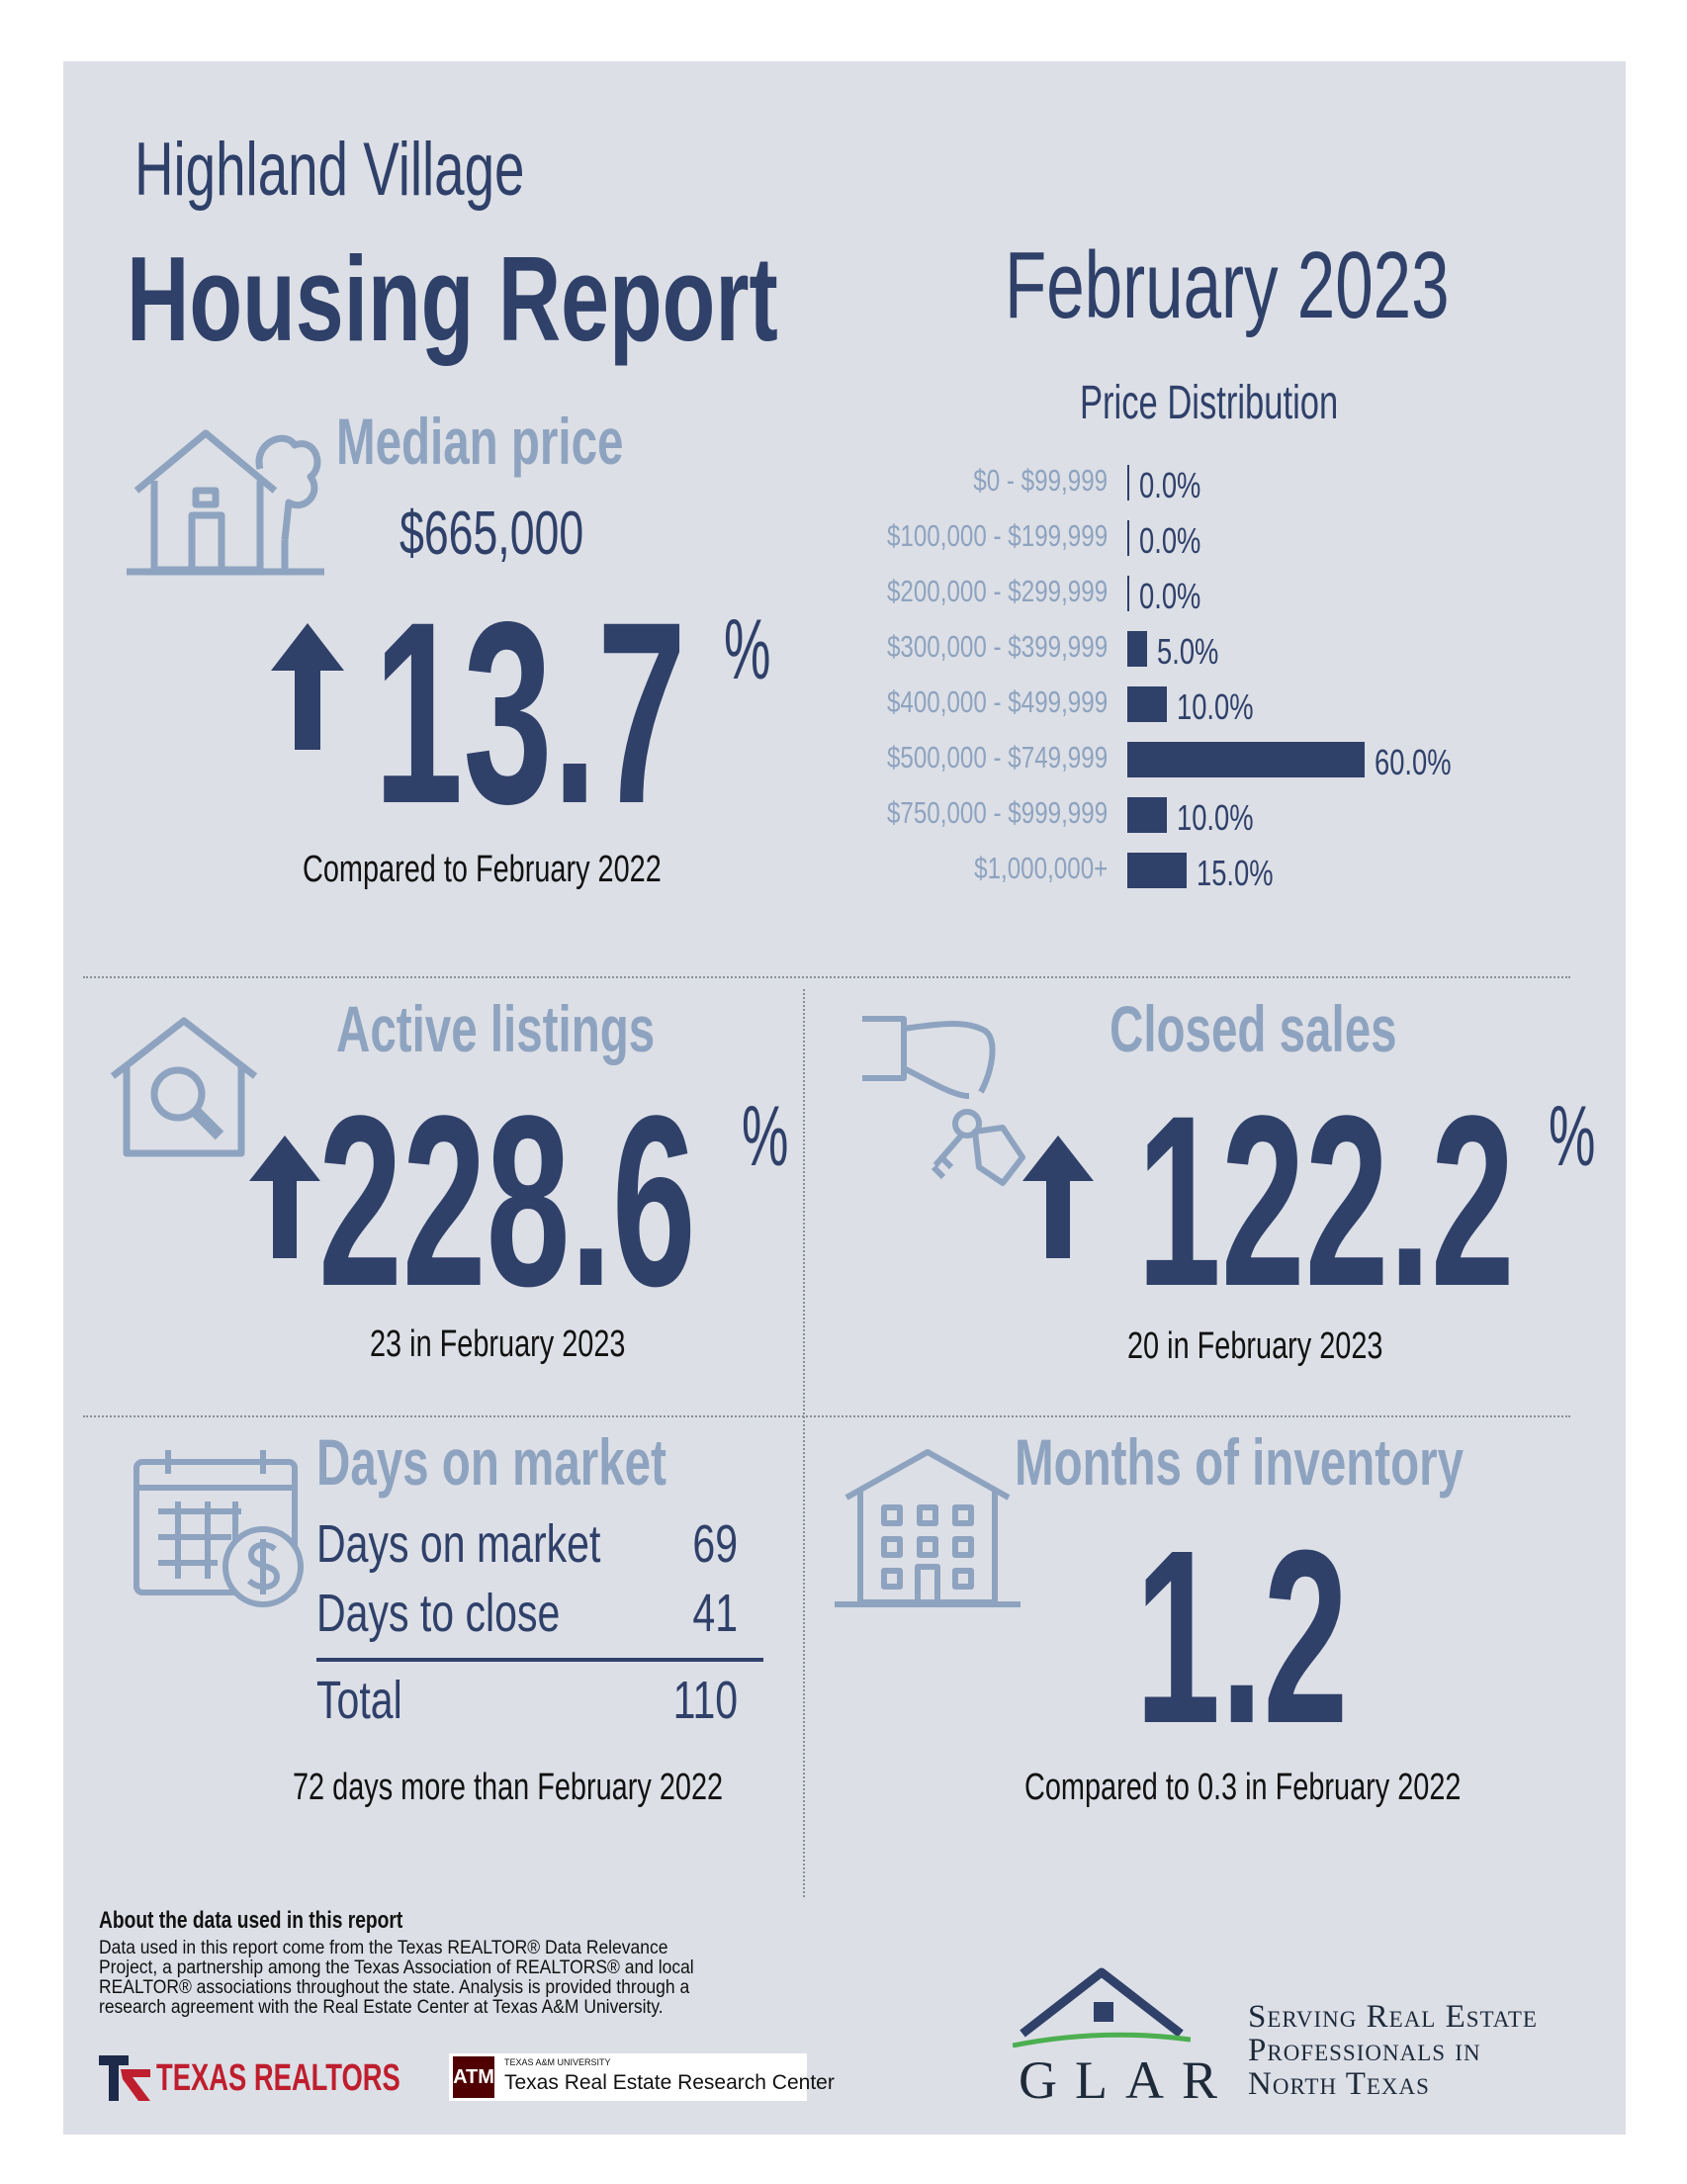 The image size is (1687, 2184). Describe the element at coordinates (747, 649) in the screenshot. I see `median-price-pct: %` at that location.